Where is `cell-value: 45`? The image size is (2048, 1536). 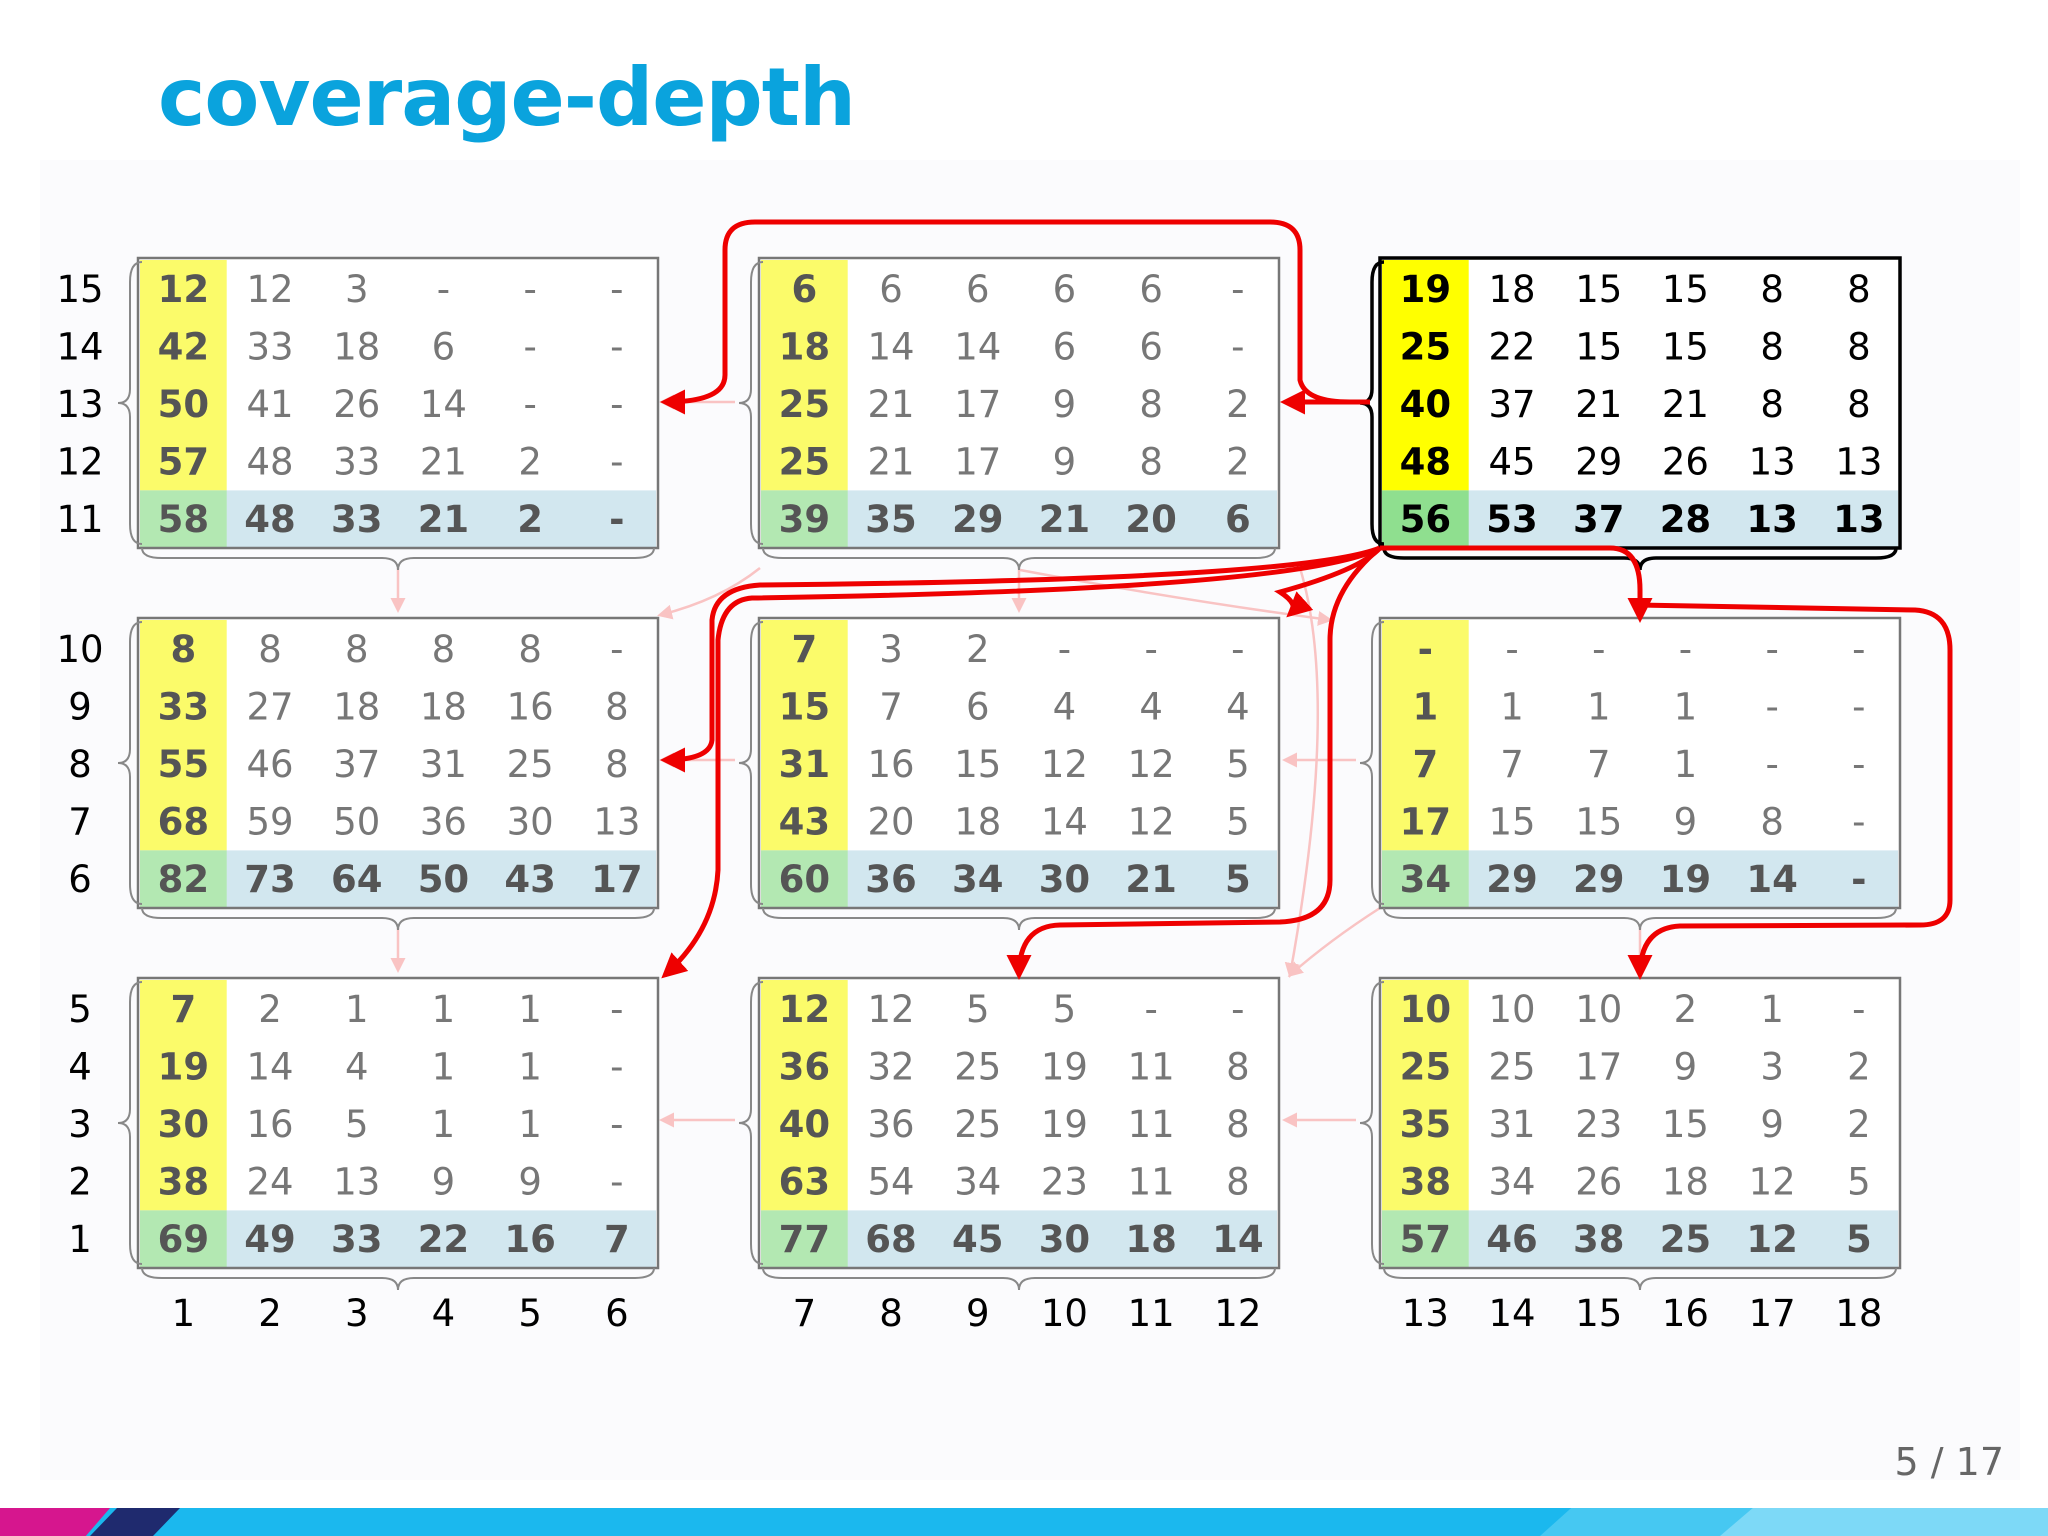
cell-value: 45 is located at coordinates (1512, 462).